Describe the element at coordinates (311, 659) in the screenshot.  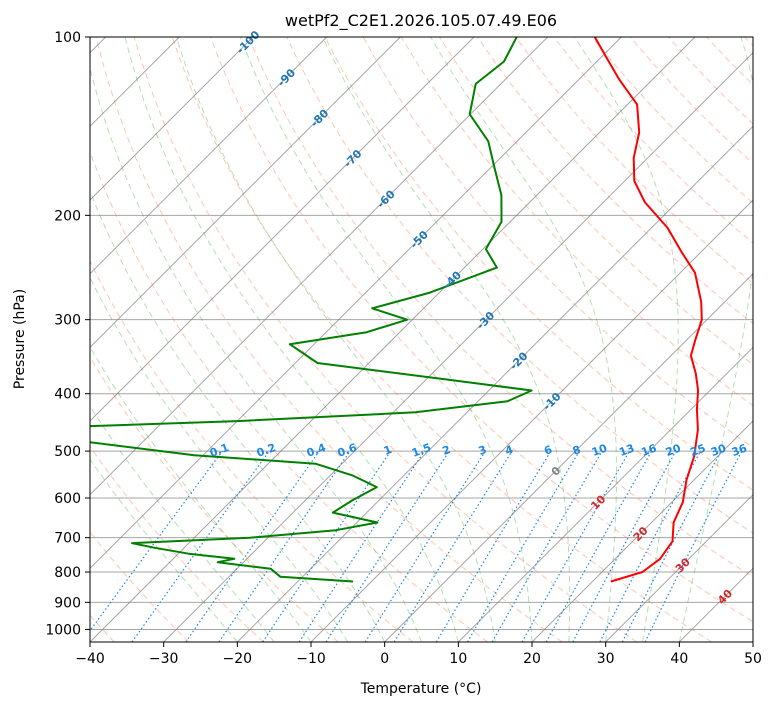
I see `x-tick-label: −10` at that location.